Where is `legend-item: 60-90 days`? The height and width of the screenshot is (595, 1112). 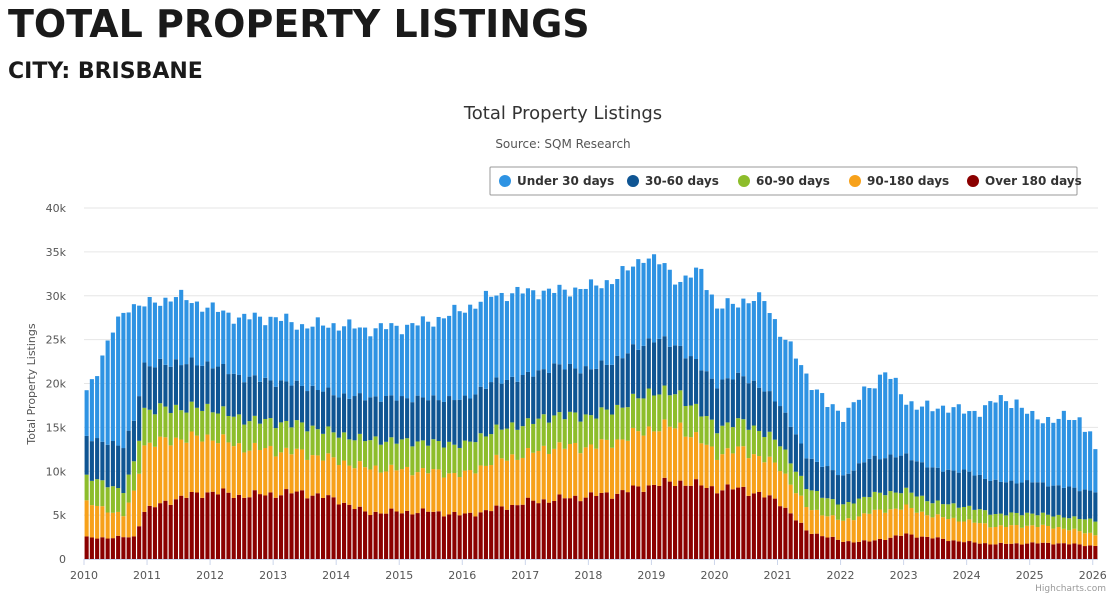 legend-item: 60-90 days is located at coordinates (793, 181).